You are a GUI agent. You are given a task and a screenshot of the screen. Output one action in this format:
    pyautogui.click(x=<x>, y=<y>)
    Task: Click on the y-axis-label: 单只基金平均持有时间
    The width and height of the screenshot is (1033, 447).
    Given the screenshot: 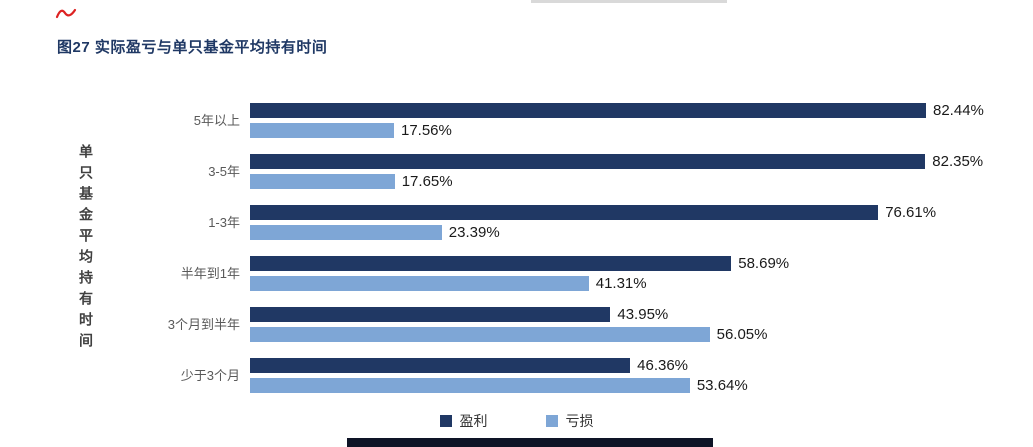 What is the action you would take?
    pyautogui.click(x=86, y=249)
    